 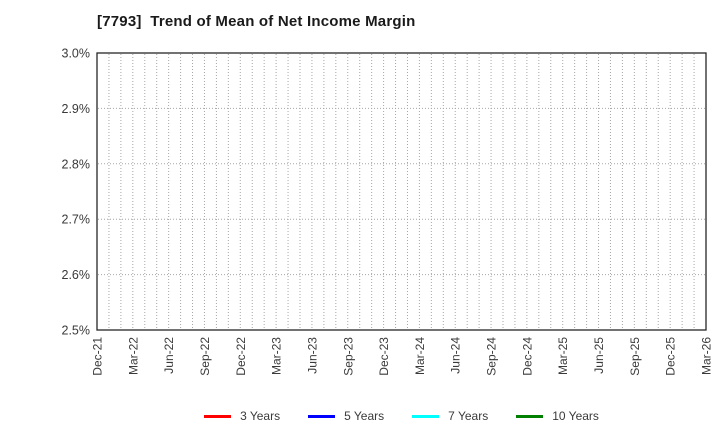 I want to click on x-tick-label: Mar-23, so click(x=277, y=356).